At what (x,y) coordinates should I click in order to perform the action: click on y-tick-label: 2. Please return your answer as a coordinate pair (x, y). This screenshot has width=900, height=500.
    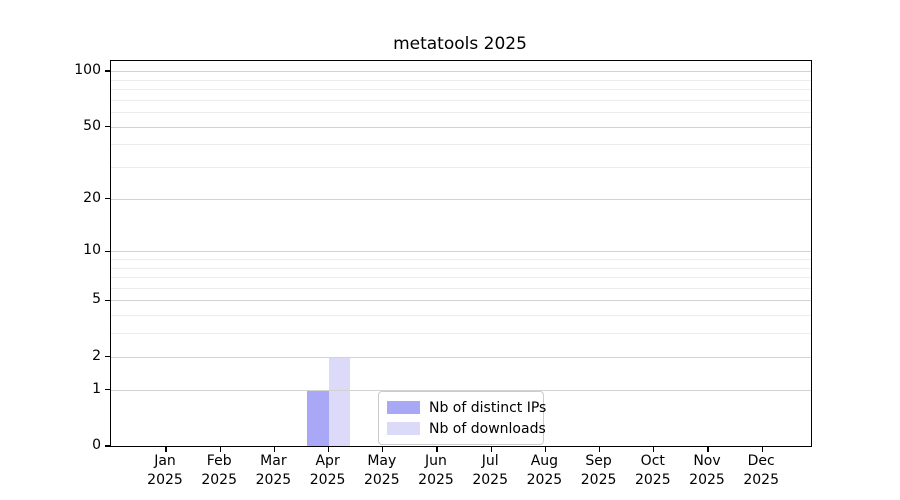
    Looking at the image, I should click on (96, 355).